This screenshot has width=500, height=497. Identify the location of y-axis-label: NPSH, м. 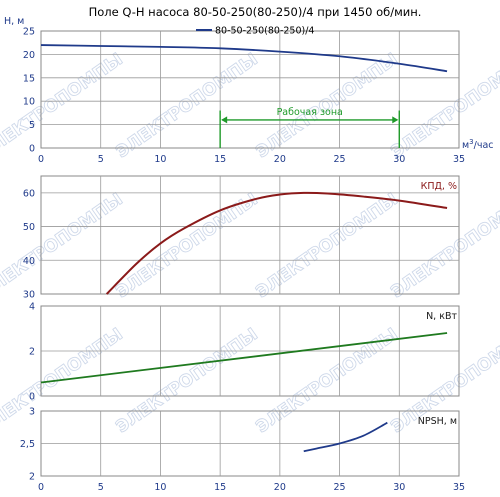
(437, 421).